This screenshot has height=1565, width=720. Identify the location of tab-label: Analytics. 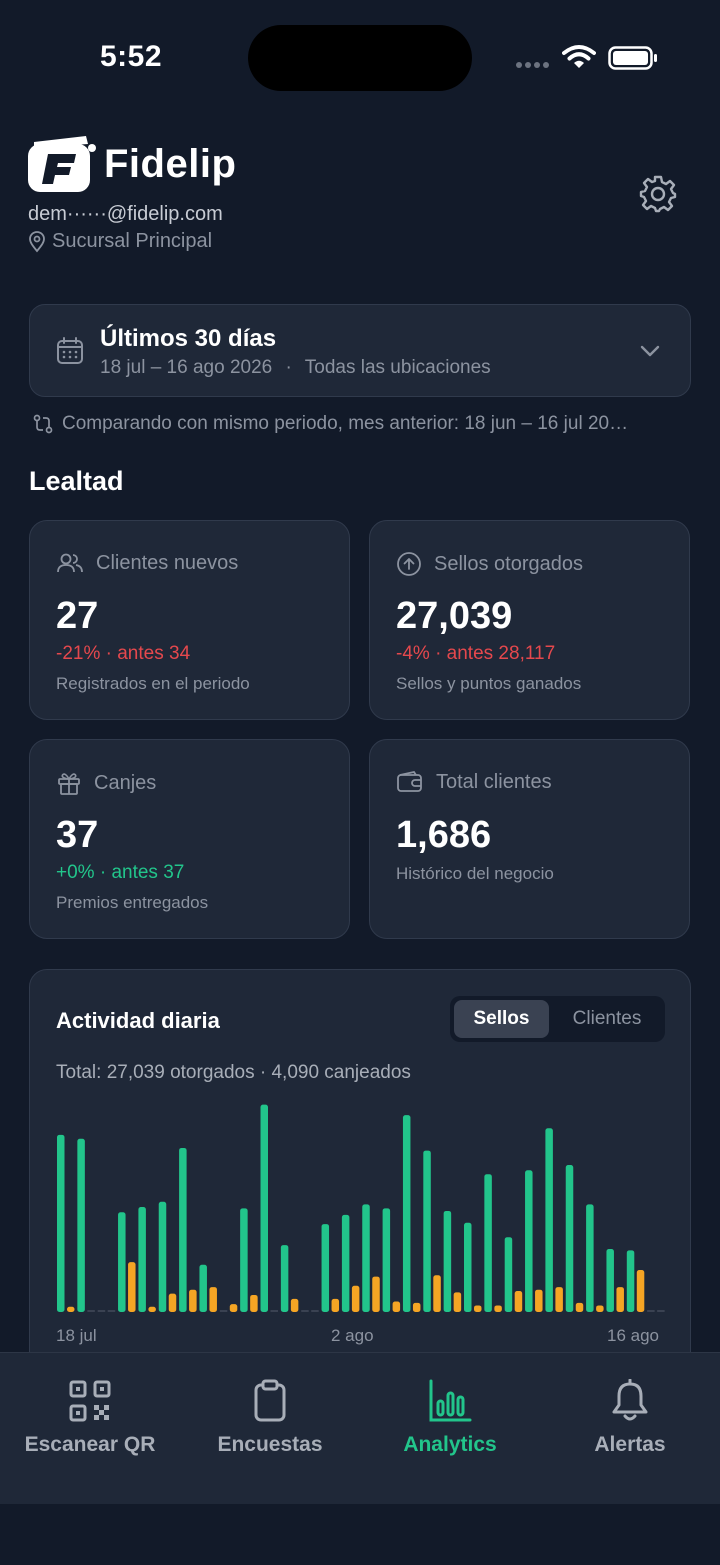
(450, 1444).